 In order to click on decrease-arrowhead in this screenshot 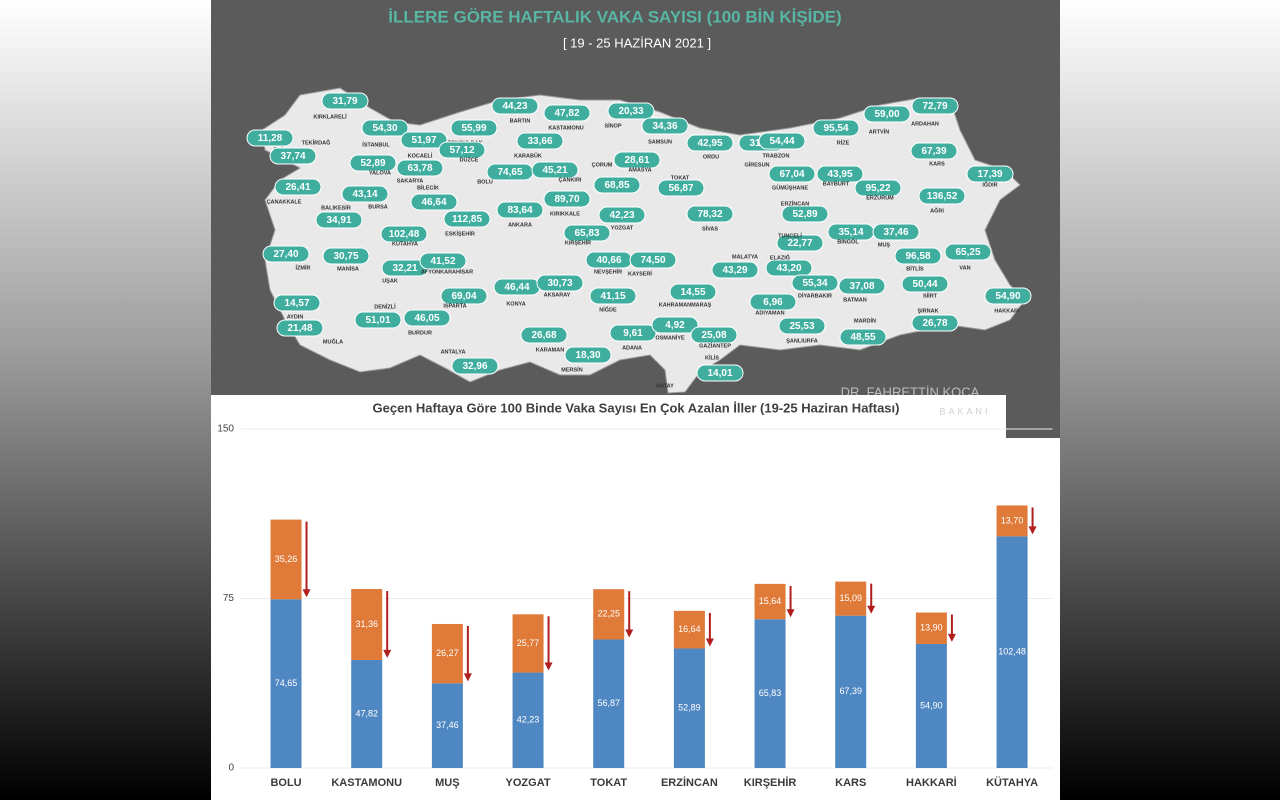, I will do `click(387, 653)`.